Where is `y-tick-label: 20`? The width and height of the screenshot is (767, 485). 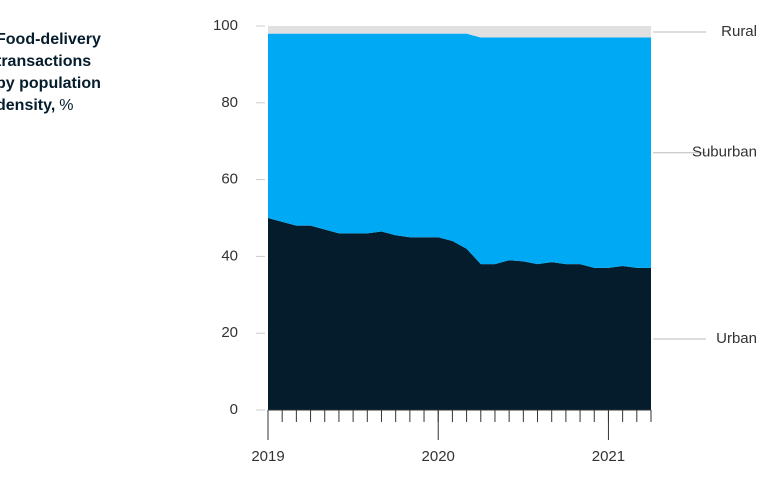 y-tick-label: 20 is located at coordinates (229, 332).